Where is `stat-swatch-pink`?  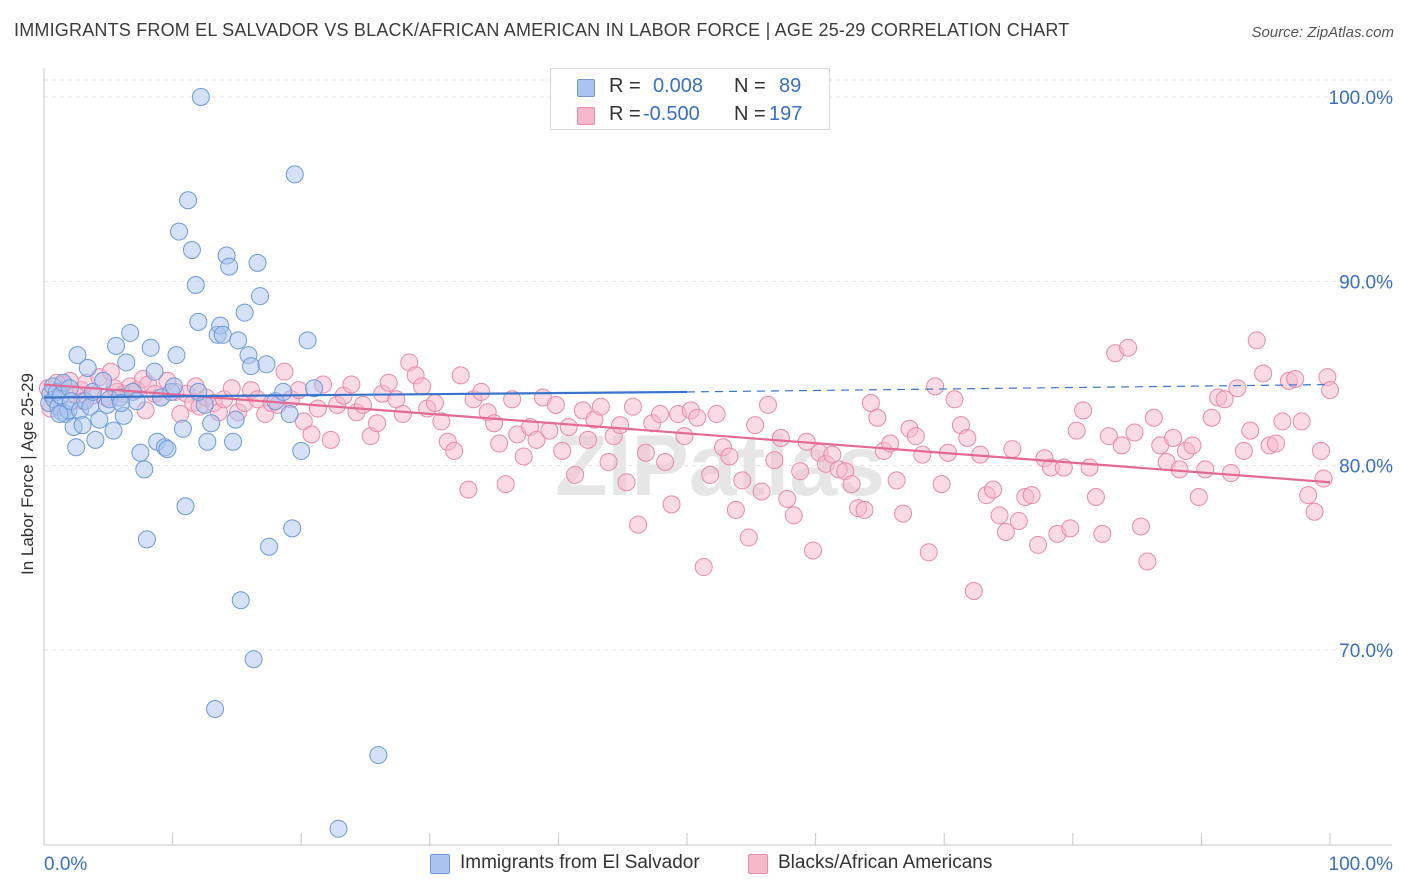 stat-swatch-pink is located at coordinates (586, 116).